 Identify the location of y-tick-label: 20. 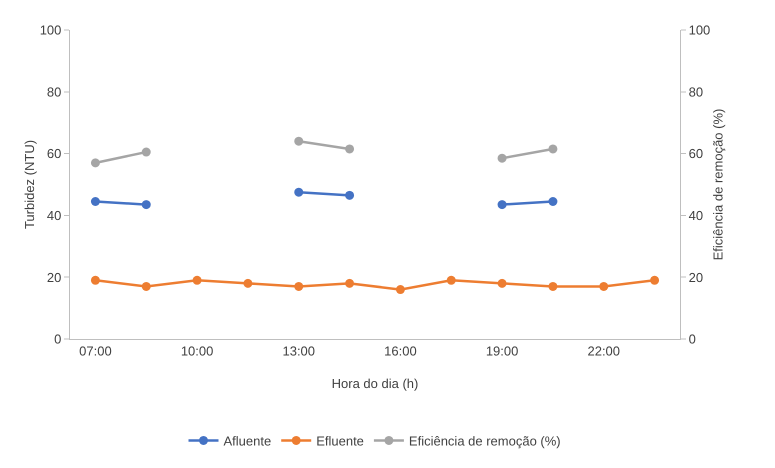
(54, 277).